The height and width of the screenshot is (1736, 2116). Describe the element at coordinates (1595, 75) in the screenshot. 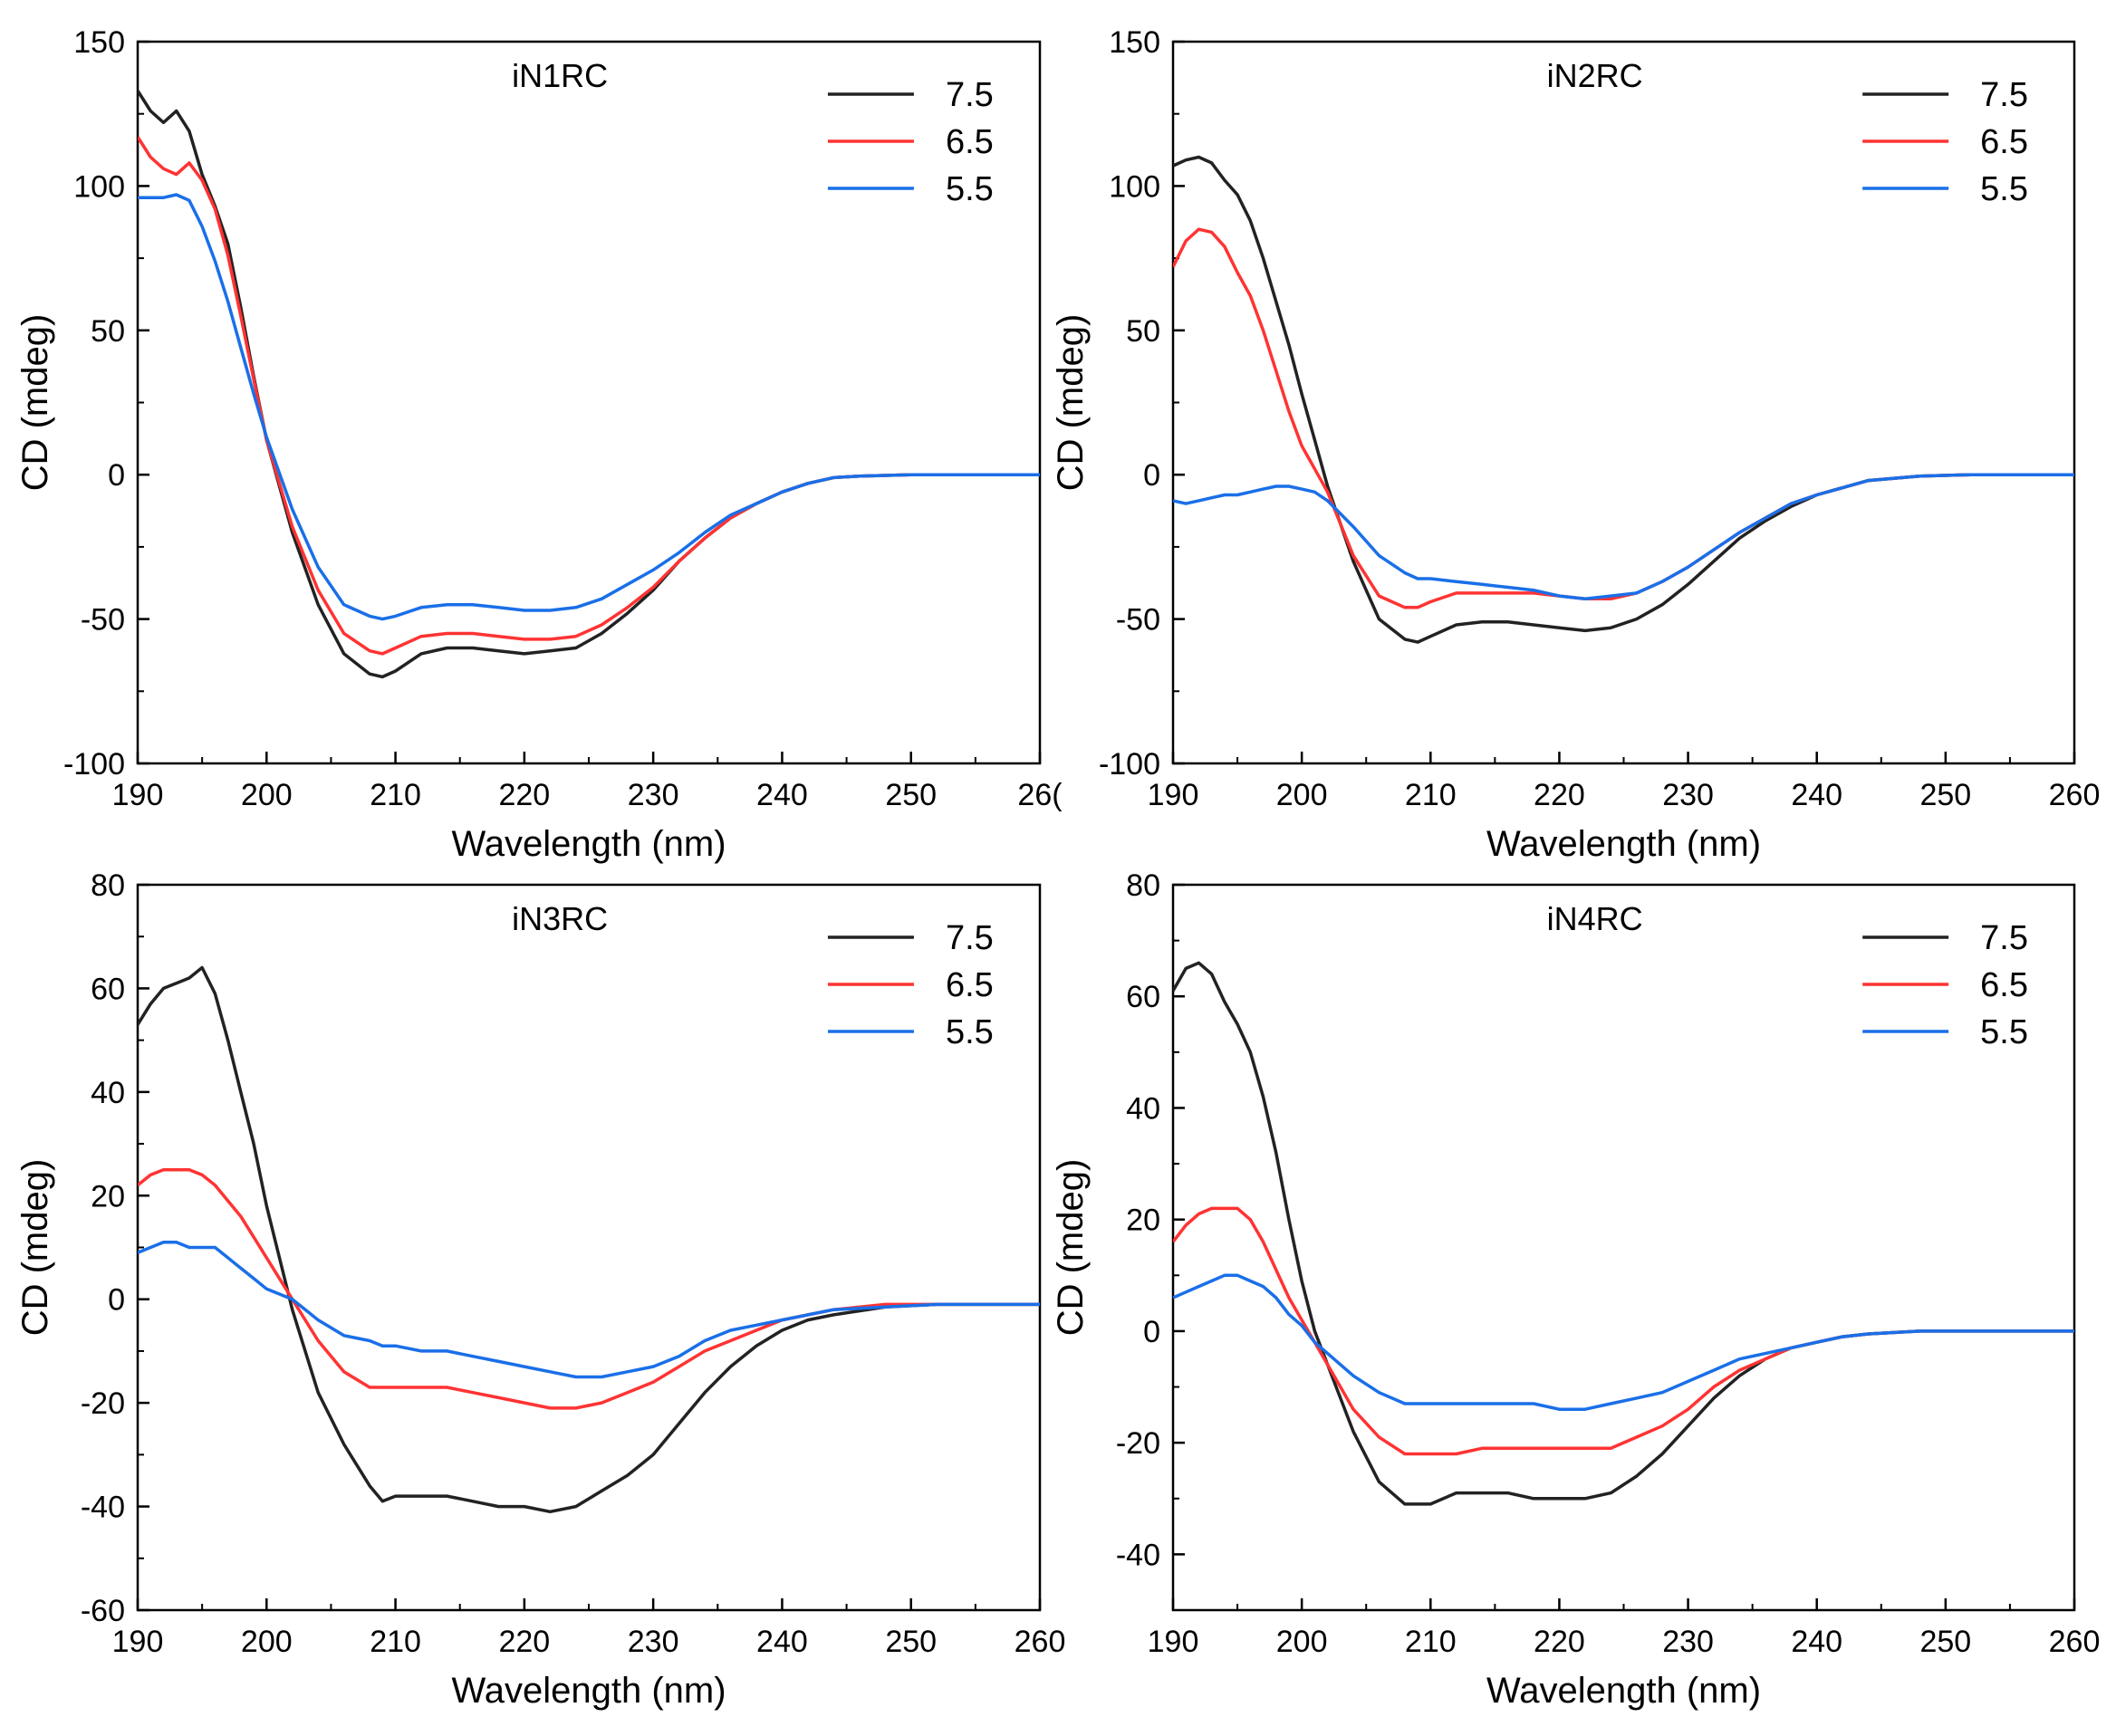

I see `panel-title: iN2RC` at that location.